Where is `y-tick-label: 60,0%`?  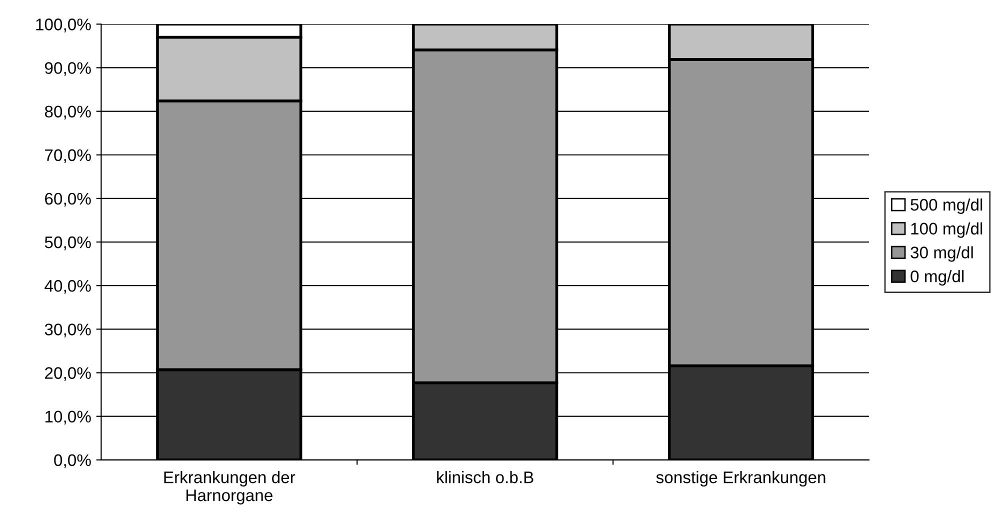 y-tick-label: 60,0% is located at coordinates (68, 199).